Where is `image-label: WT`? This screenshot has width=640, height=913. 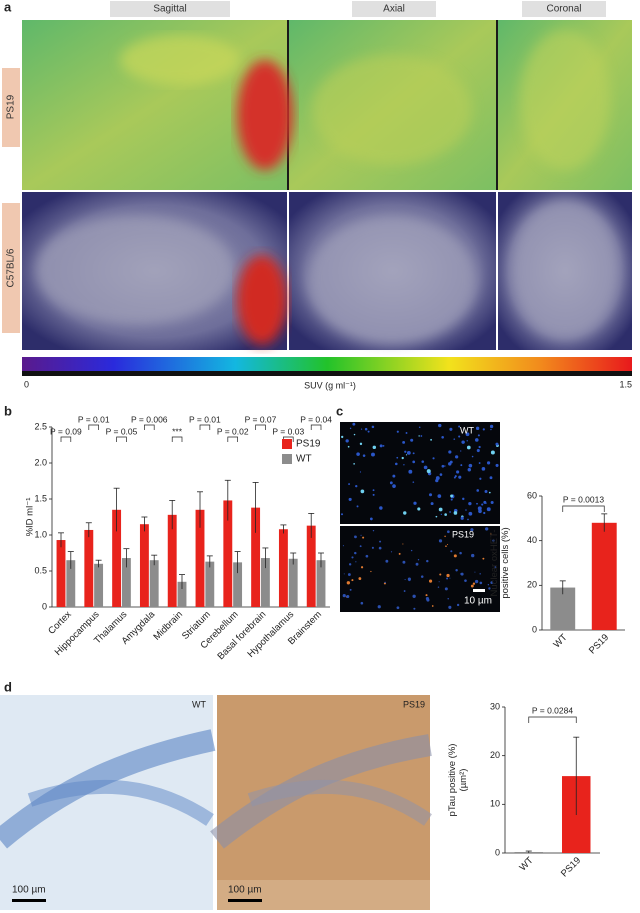 image-label: WT is located at coordinates (199, 704).